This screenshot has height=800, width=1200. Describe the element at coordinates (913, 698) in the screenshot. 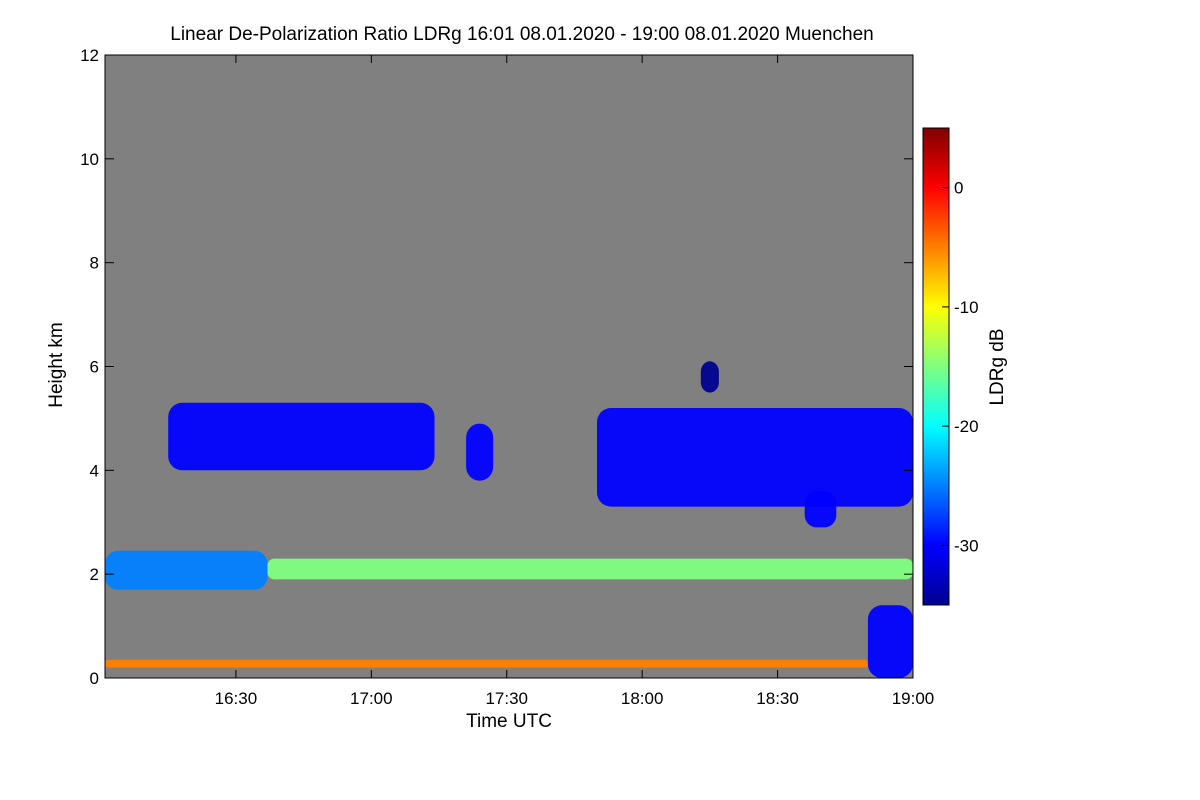

I see `x-tick-label: 19:00` at that location.